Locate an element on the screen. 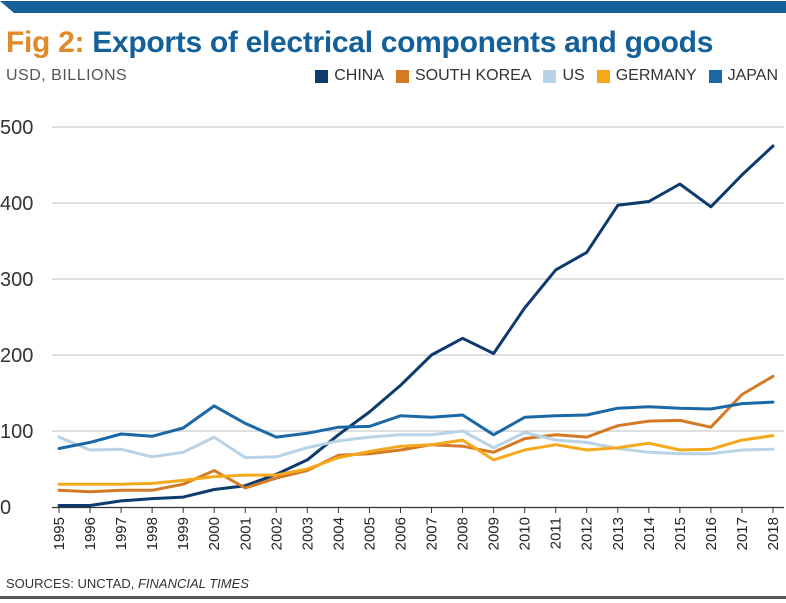 The image size is (786, 603). legend-label: US is located at coordinates (573, 75).